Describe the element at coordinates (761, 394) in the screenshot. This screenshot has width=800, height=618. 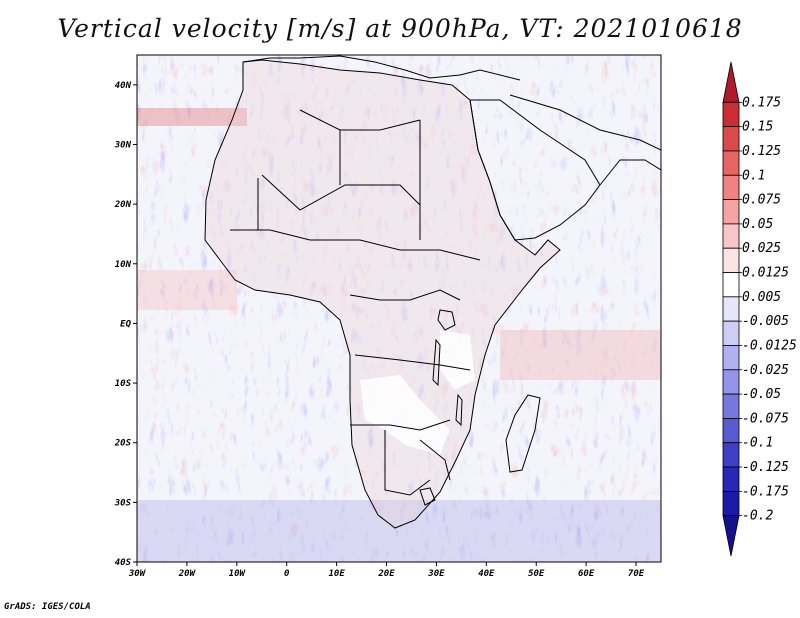
I see `colorbar-label: -0.05` at that location.